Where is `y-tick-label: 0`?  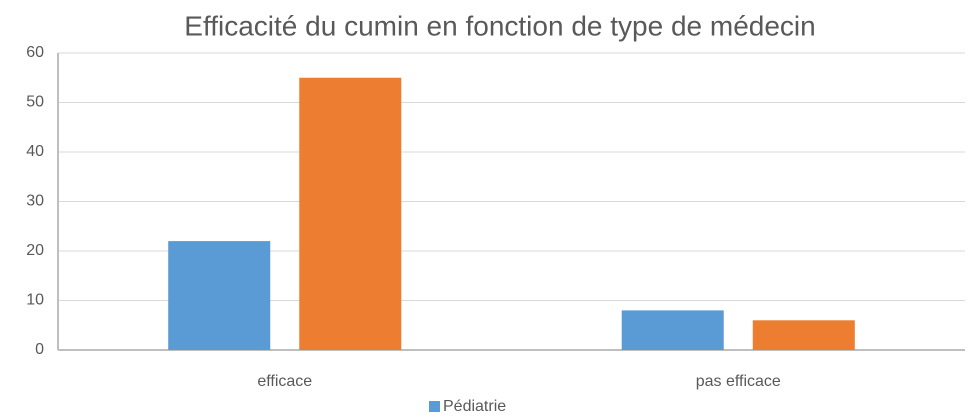
y-tick-label: 0 is located at coordinates (39, 349).